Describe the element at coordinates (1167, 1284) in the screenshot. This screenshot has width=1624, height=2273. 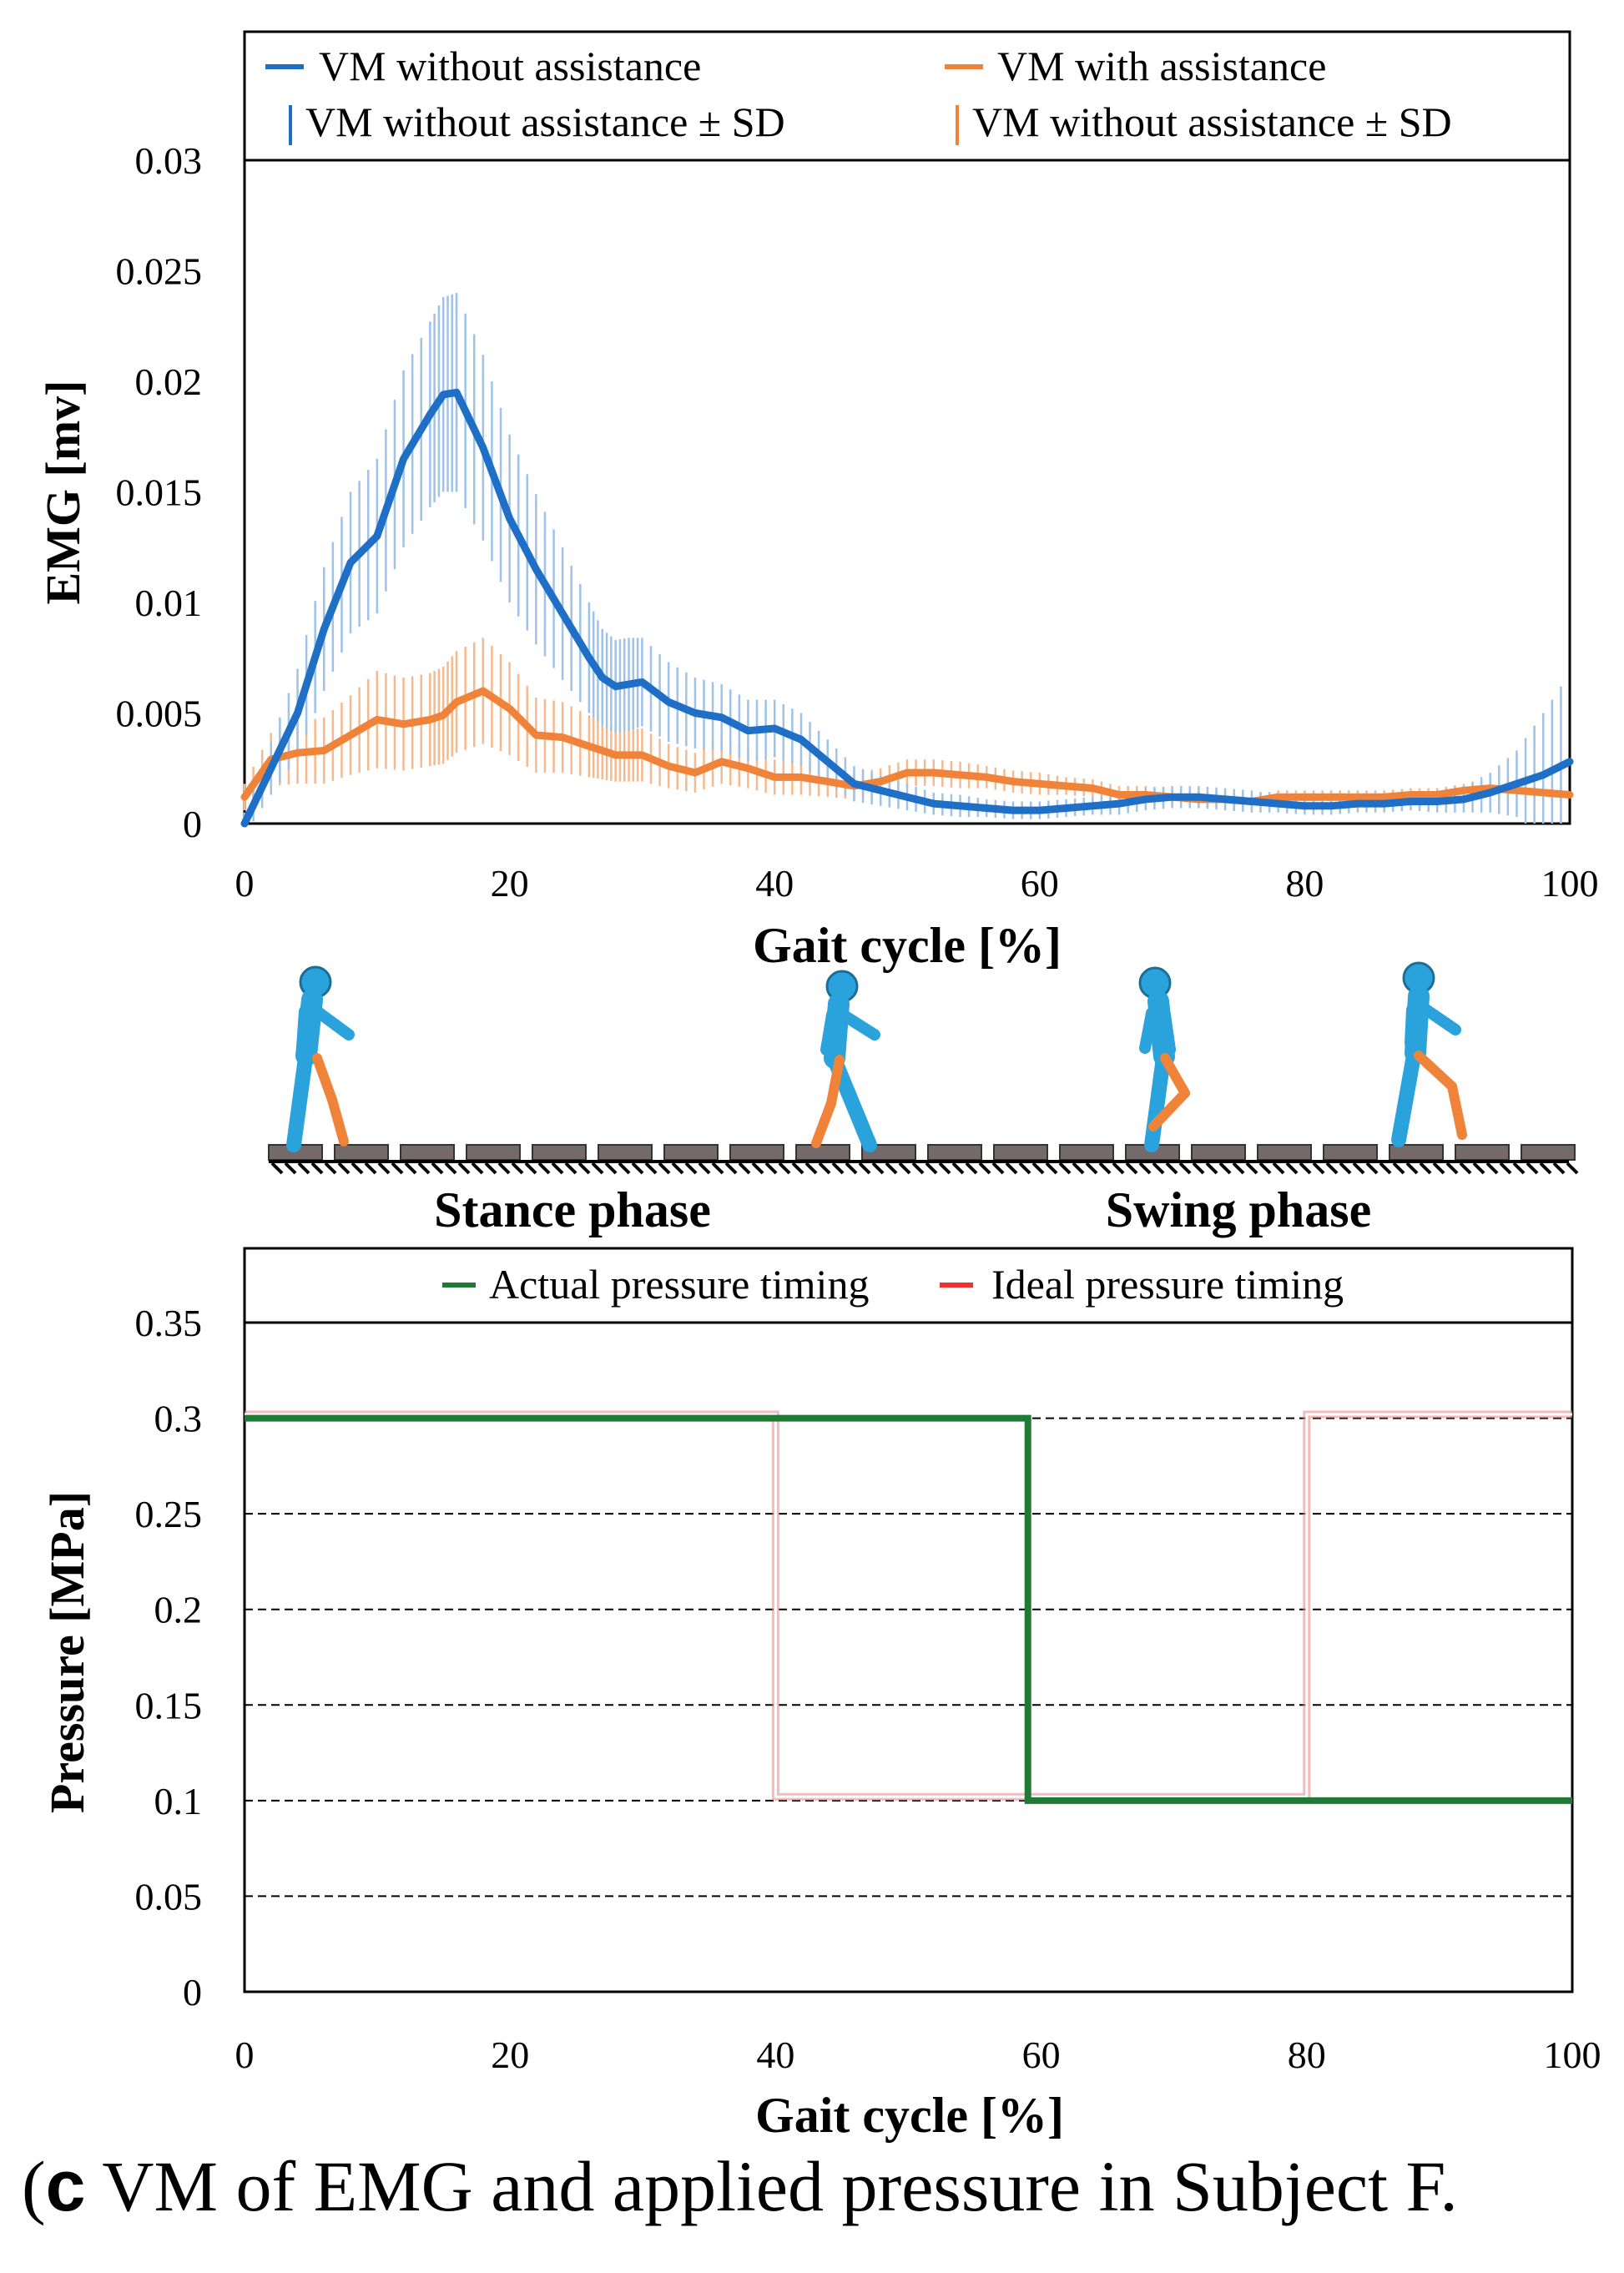
I see `legend-label-ideal-pressure: Ideal pressure timing` at that location.